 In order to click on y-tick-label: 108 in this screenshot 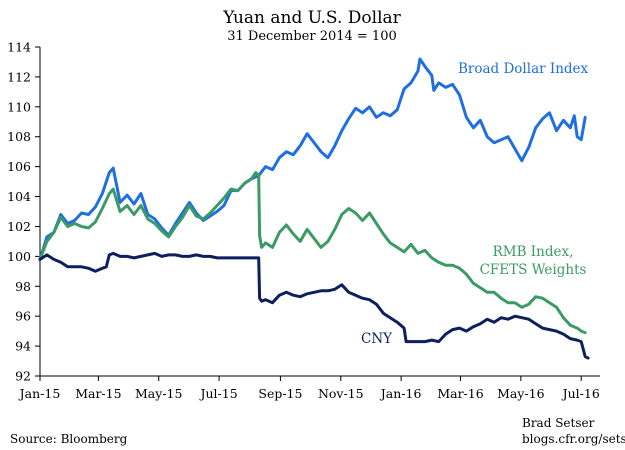, I will do `click(19, 136)`.